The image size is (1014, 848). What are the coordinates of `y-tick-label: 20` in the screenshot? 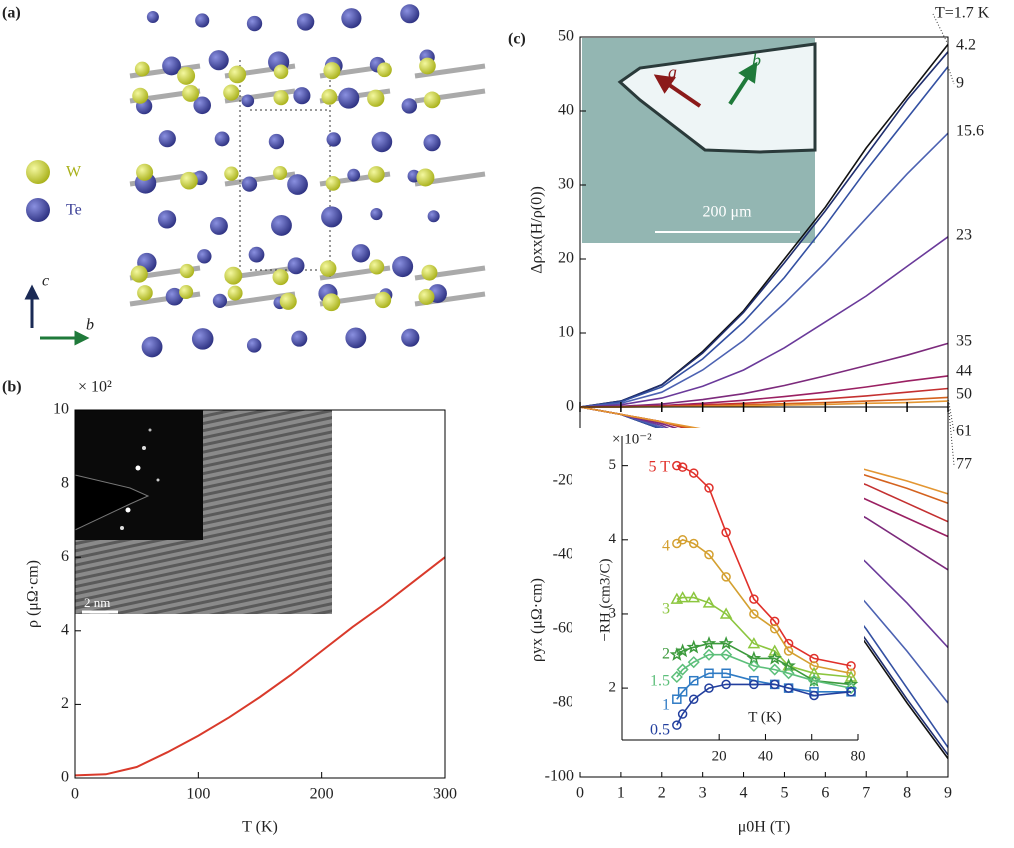 It's located at (566, 258).